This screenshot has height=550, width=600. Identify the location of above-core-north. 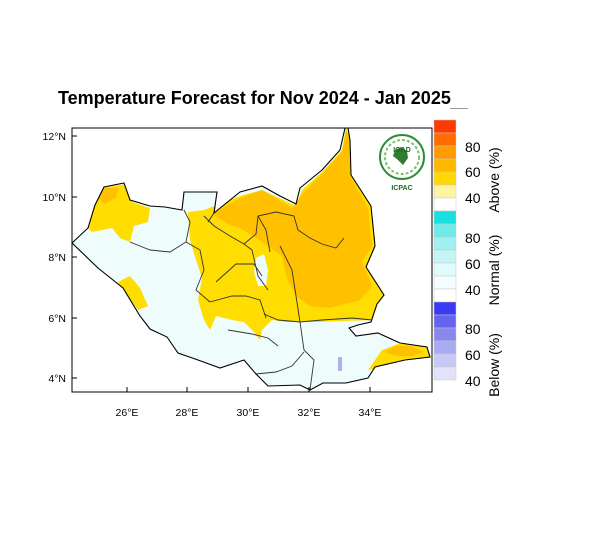
(292, 219).